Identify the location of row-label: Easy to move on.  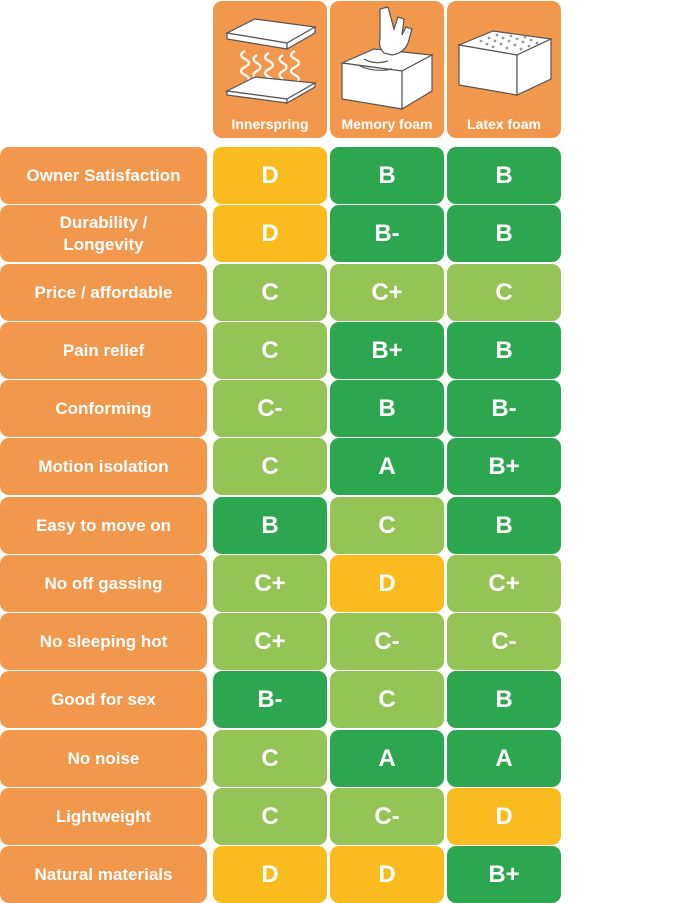
(103, 525).